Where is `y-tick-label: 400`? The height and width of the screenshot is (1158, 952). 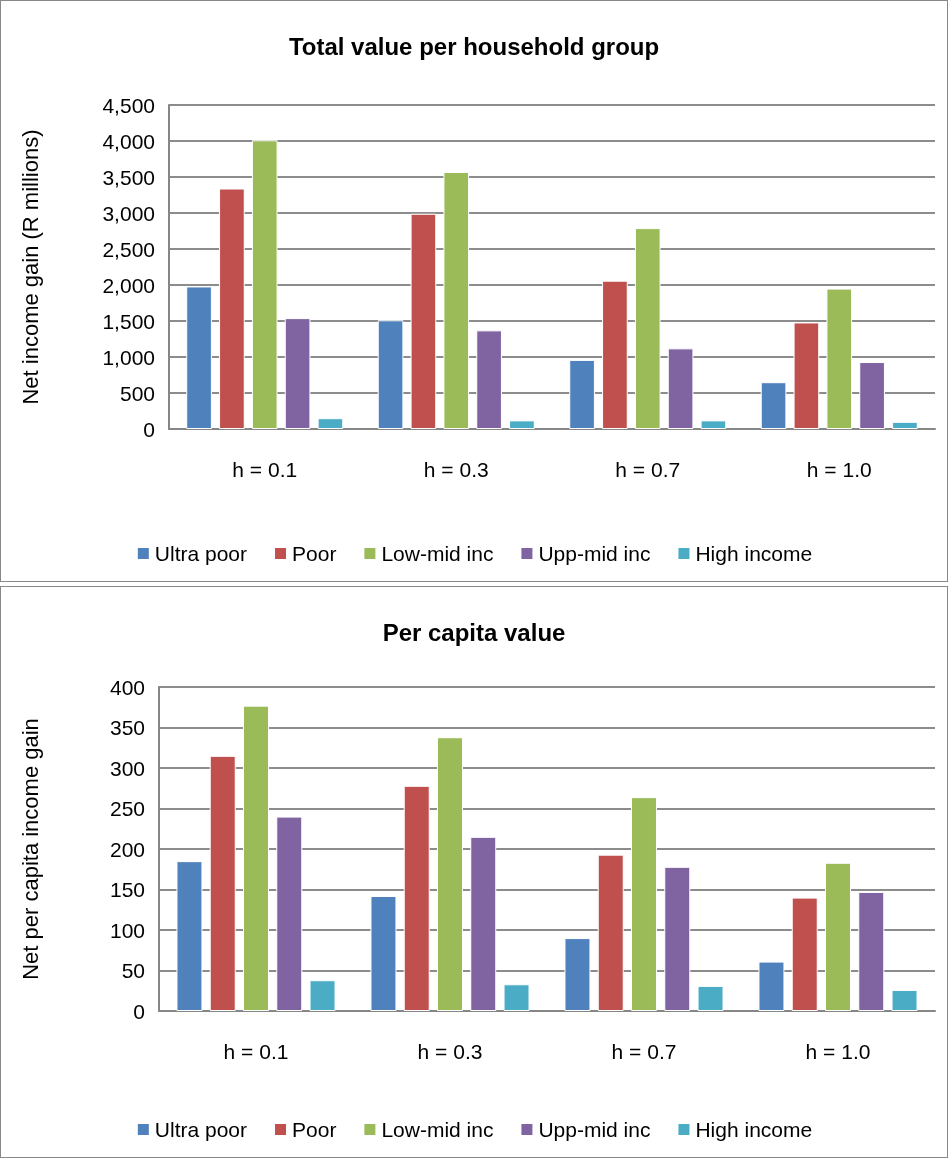
y-tick-label: 400 is located at coordinates (127, 687).